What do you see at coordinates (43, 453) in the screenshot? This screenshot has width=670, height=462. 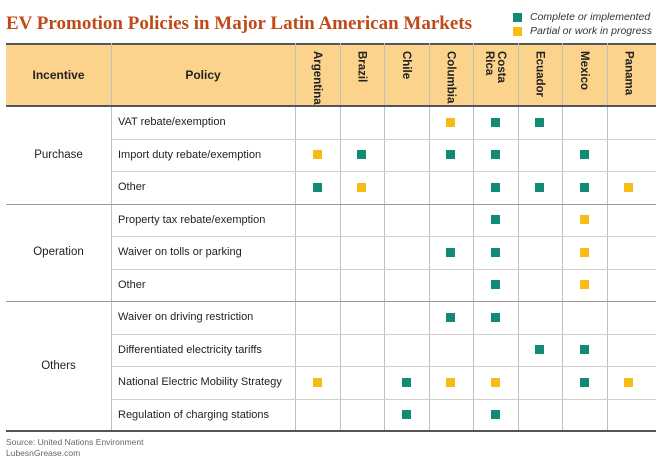 I see `site-credit: LubesnGrease.com` at bounding box center [43, 453].